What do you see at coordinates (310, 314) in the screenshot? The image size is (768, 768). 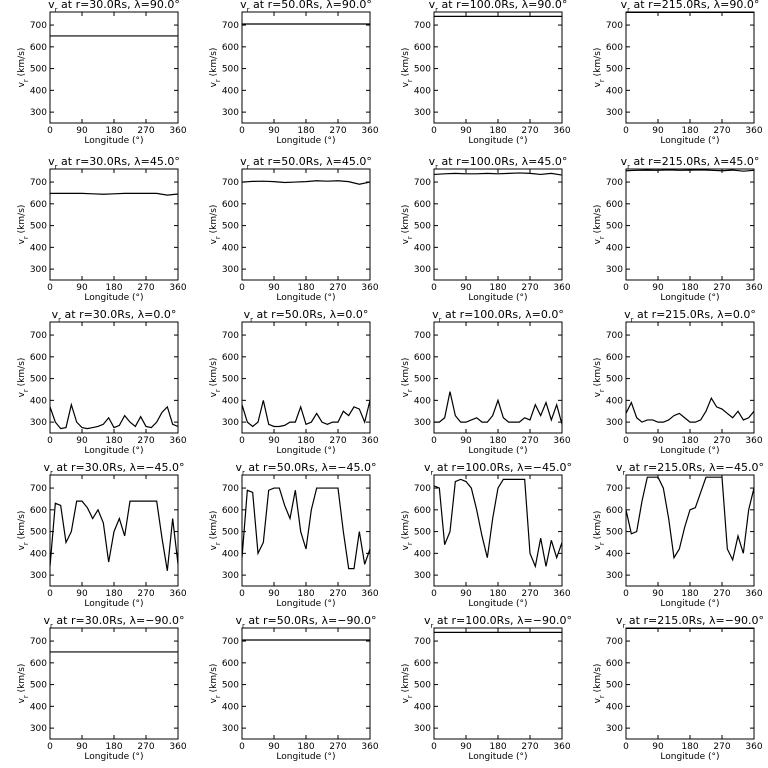 I see `label-text: at r=50.0Rs, λ=0.0°` at bounding box center [310, 314].